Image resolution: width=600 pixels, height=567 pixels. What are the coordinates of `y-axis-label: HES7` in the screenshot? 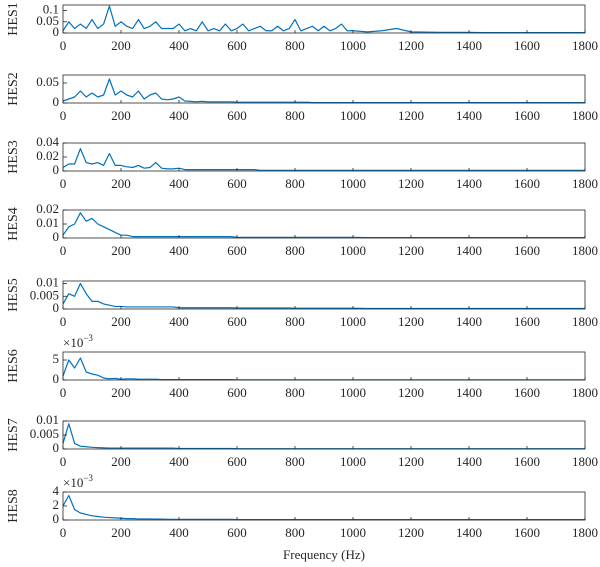 It's located at (13, 434).